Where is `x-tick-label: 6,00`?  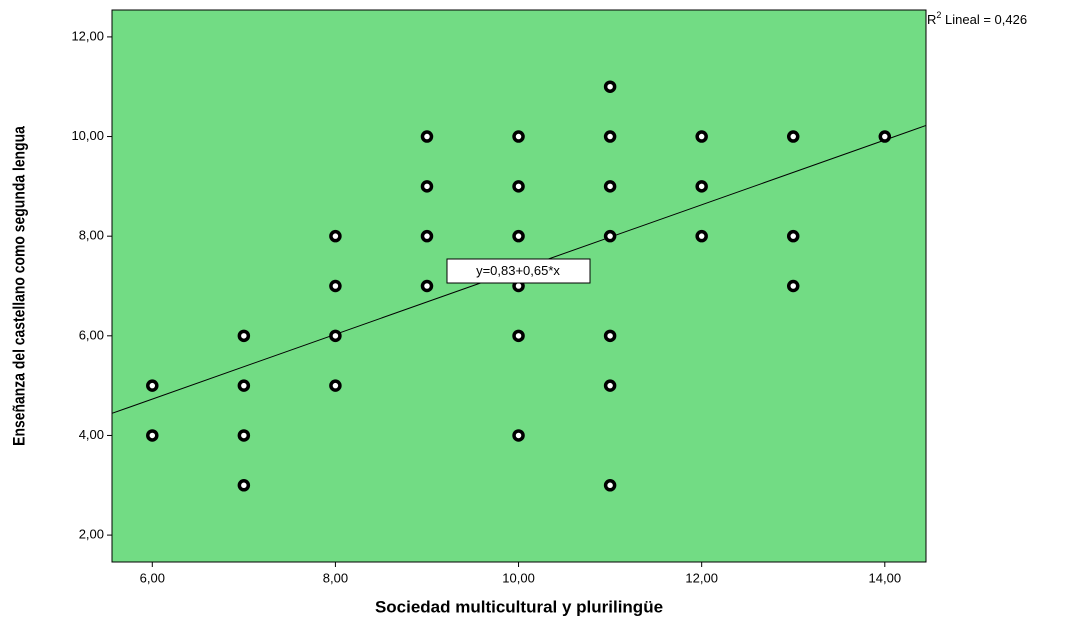
x-tick-label: 6,00 is located at coordinates (152, 577).